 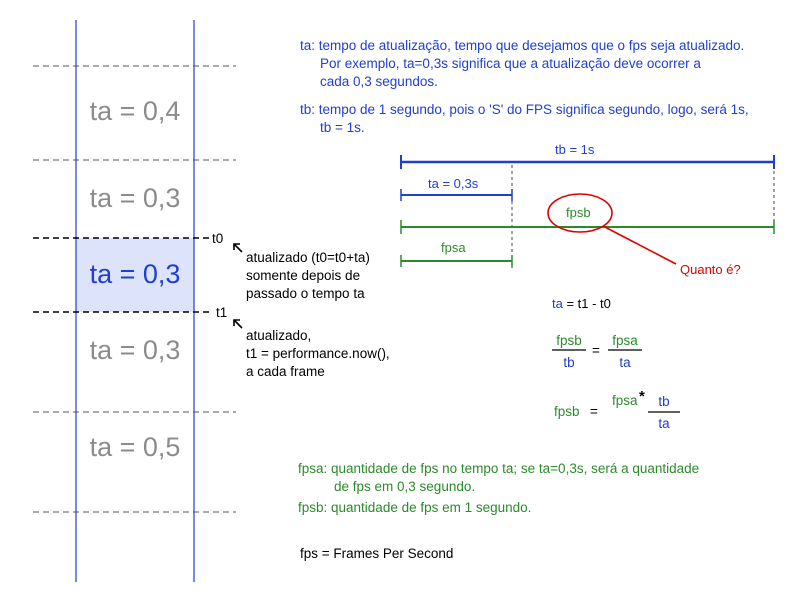 I want to click on ratio-equals: =, so click(x=596, y=350).